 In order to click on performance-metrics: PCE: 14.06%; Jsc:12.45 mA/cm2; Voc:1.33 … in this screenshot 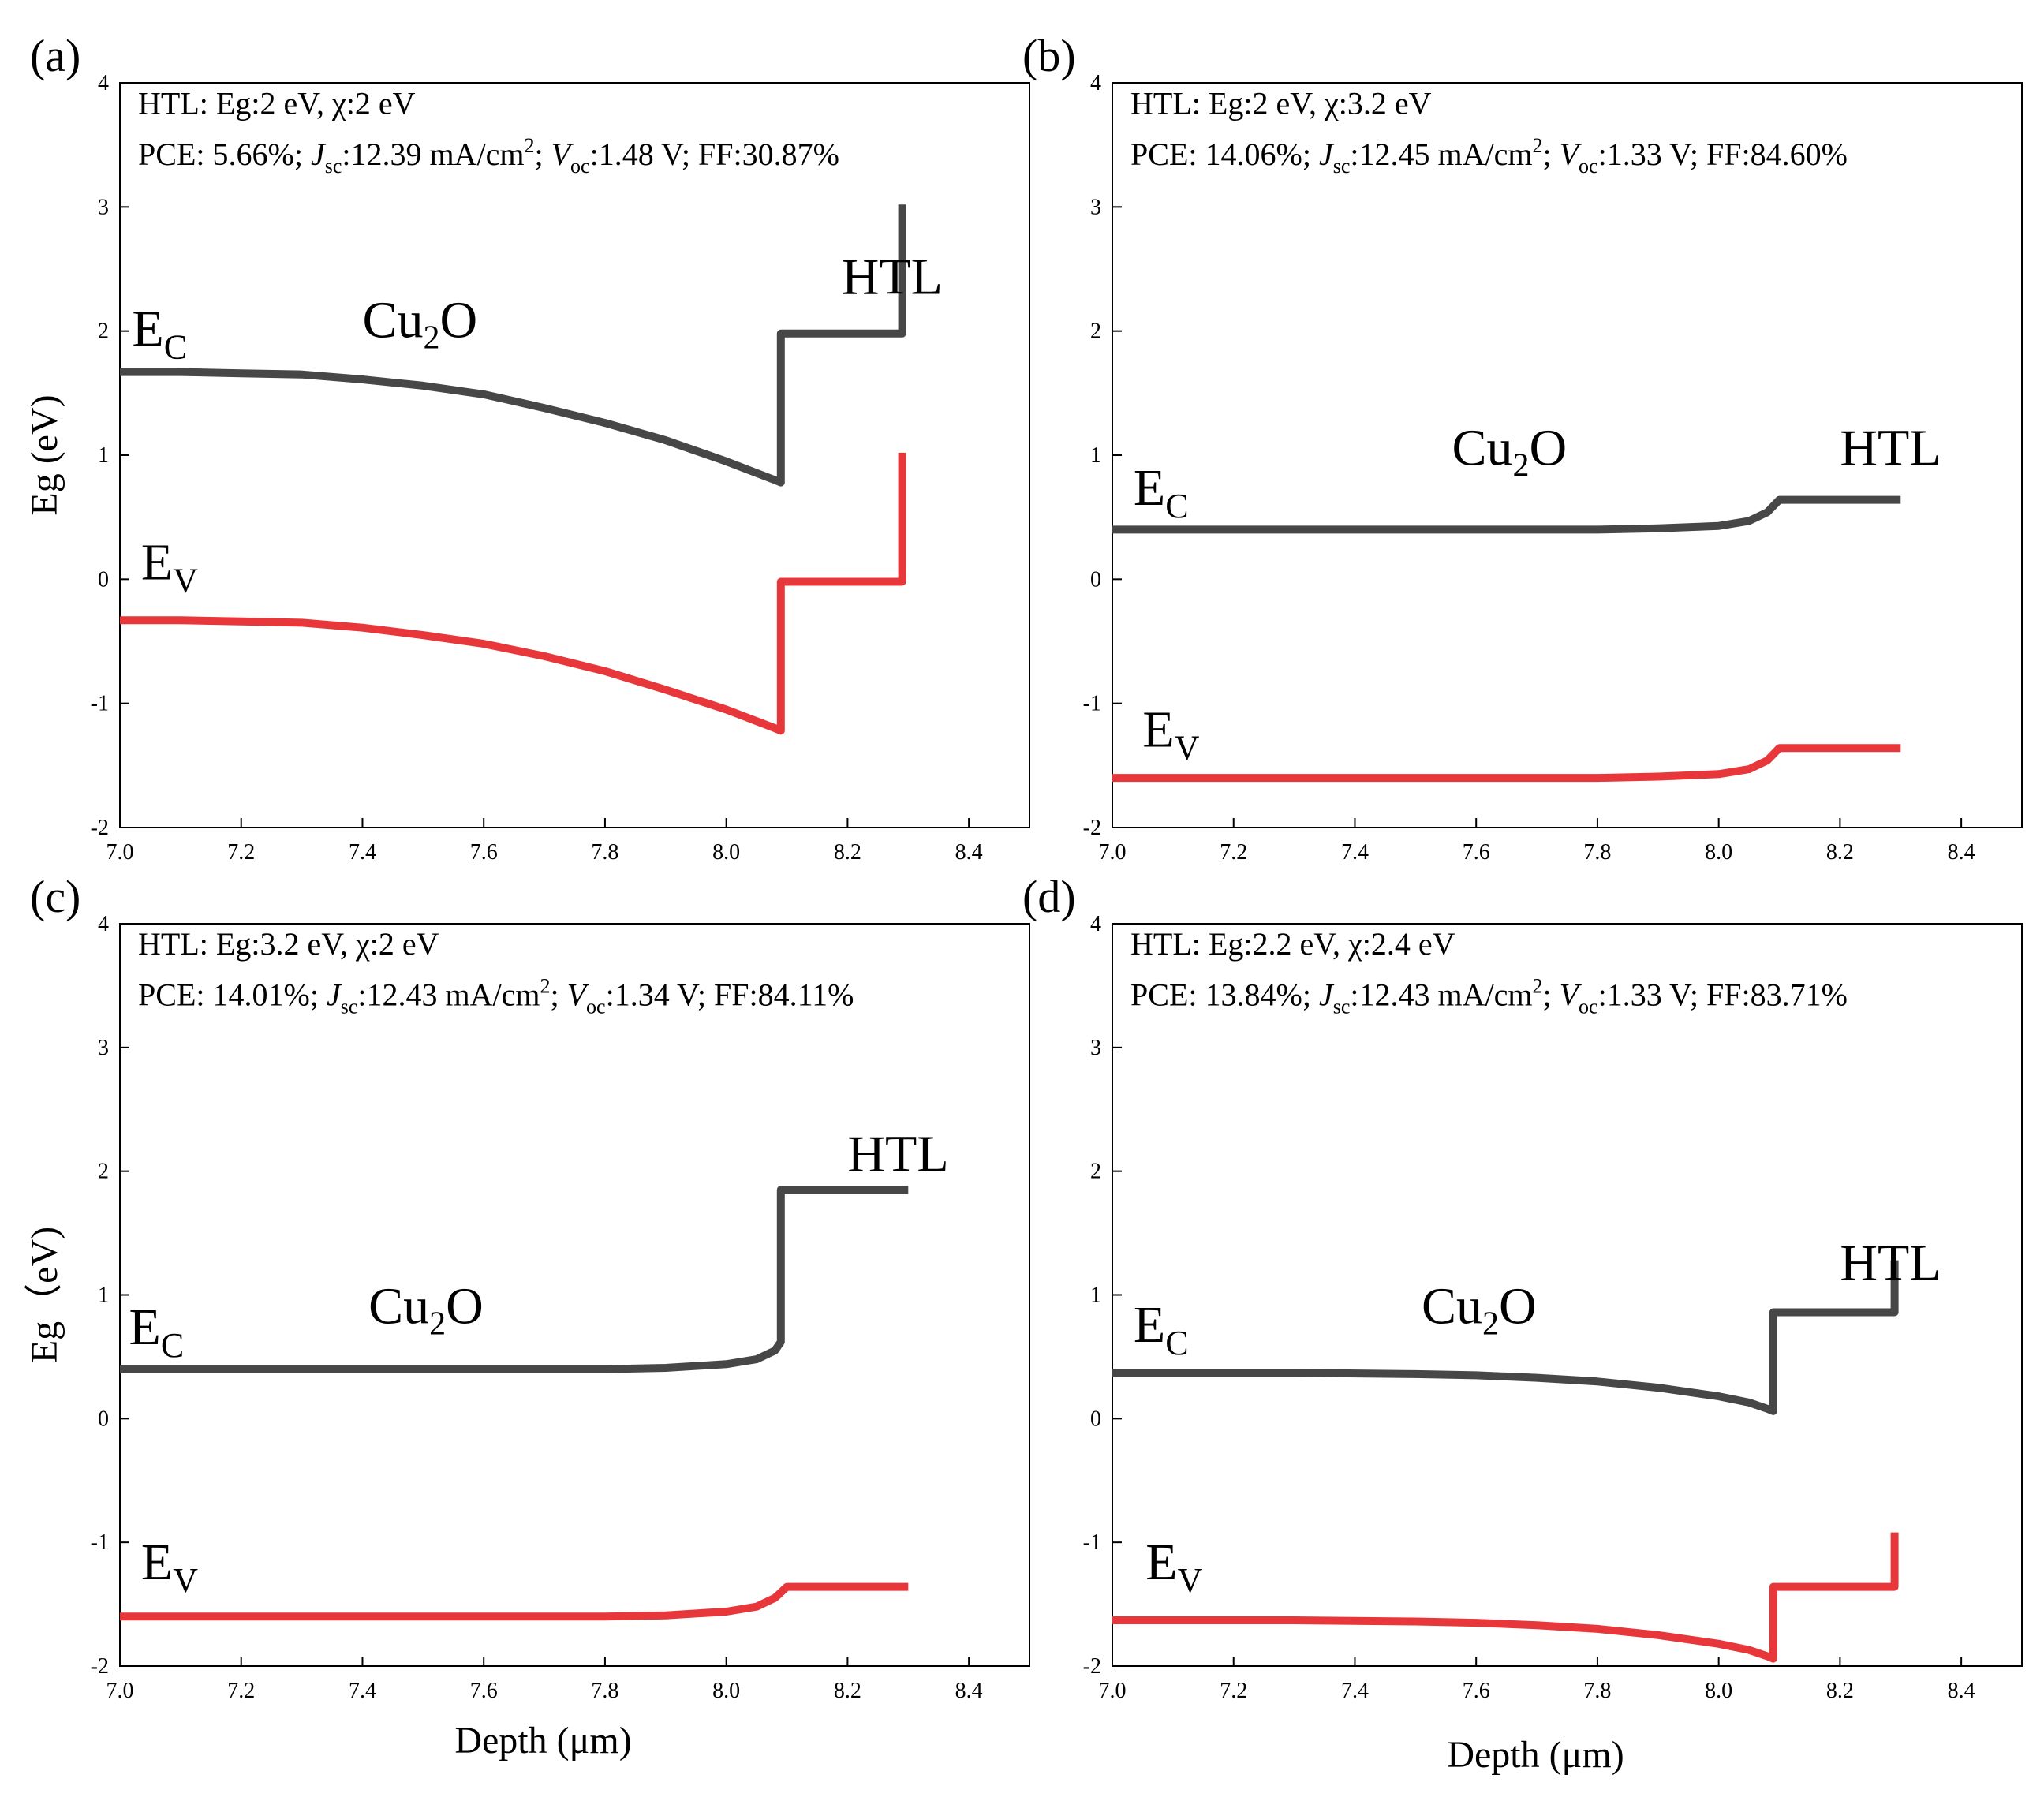, I will do `click(1489, 155)`.